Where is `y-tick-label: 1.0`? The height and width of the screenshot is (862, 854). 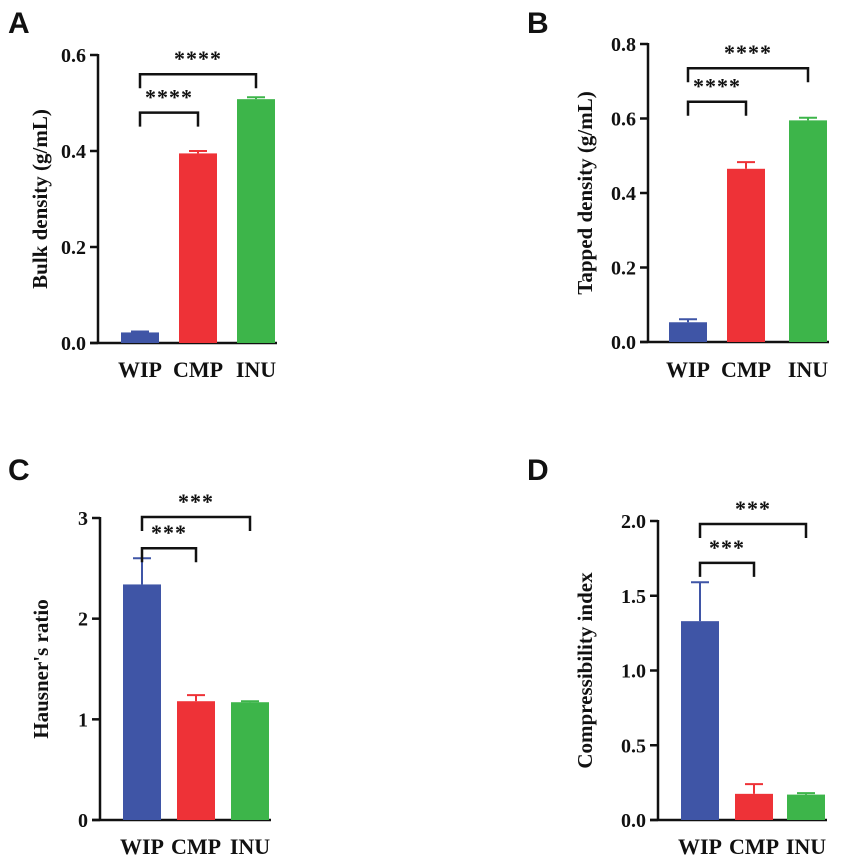 y-tick-label: 1.0 is located at coordinates (633, 672).